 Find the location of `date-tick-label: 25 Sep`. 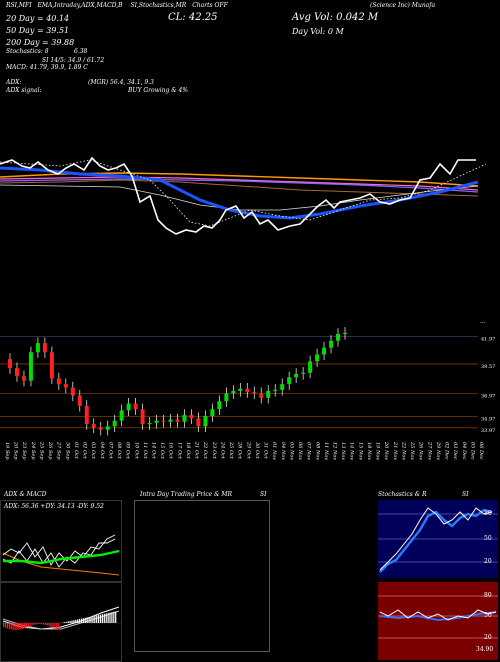

date-tick-label: 25 Sep is located at coordinates (41, 451).